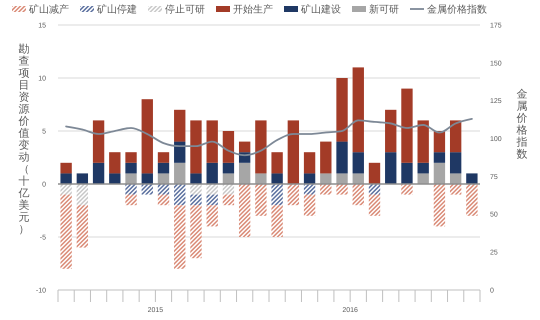 This screenshot has height=320, width=540. Describe the element at coordinates (320, 10) in the screenshot. I see `legend-label: 矿山建设` at that location.